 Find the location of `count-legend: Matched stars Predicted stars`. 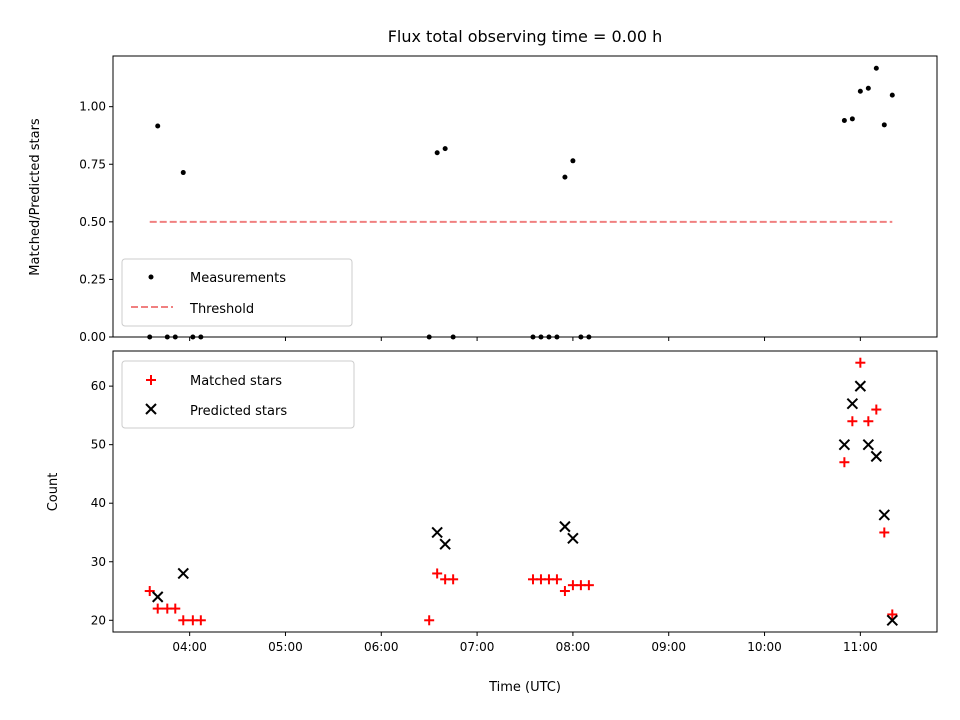

count-legend: Matched stars Predicted stars is located at coordinates (238, 394).